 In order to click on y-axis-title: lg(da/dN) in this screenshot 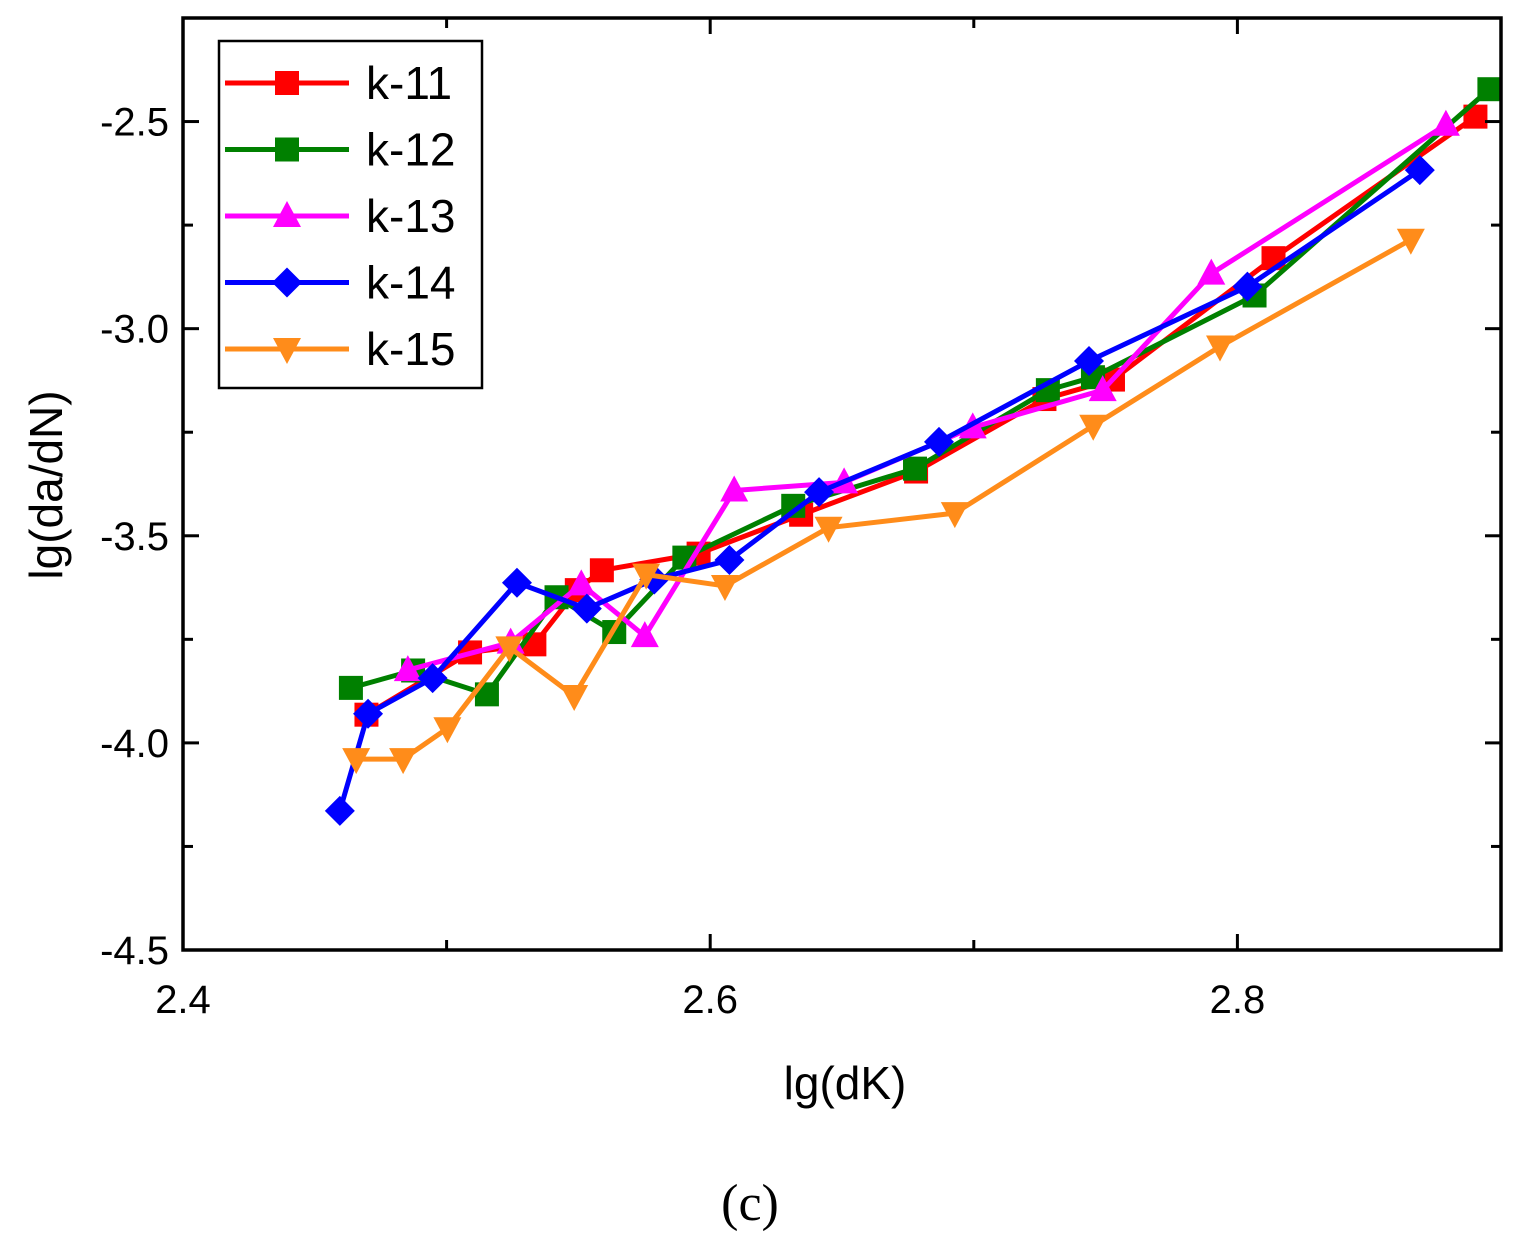, I will do `click(46, 484)`.